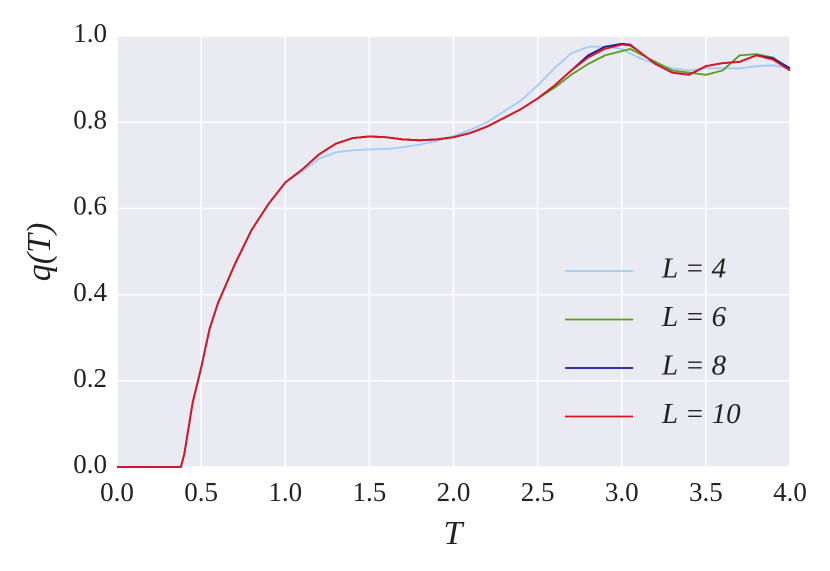 The height and width of the screenshot is (571, 830). Describe the element at coordinates (117, 492) in the screenshot. I see `x-tick-label: 0.0` at that location.